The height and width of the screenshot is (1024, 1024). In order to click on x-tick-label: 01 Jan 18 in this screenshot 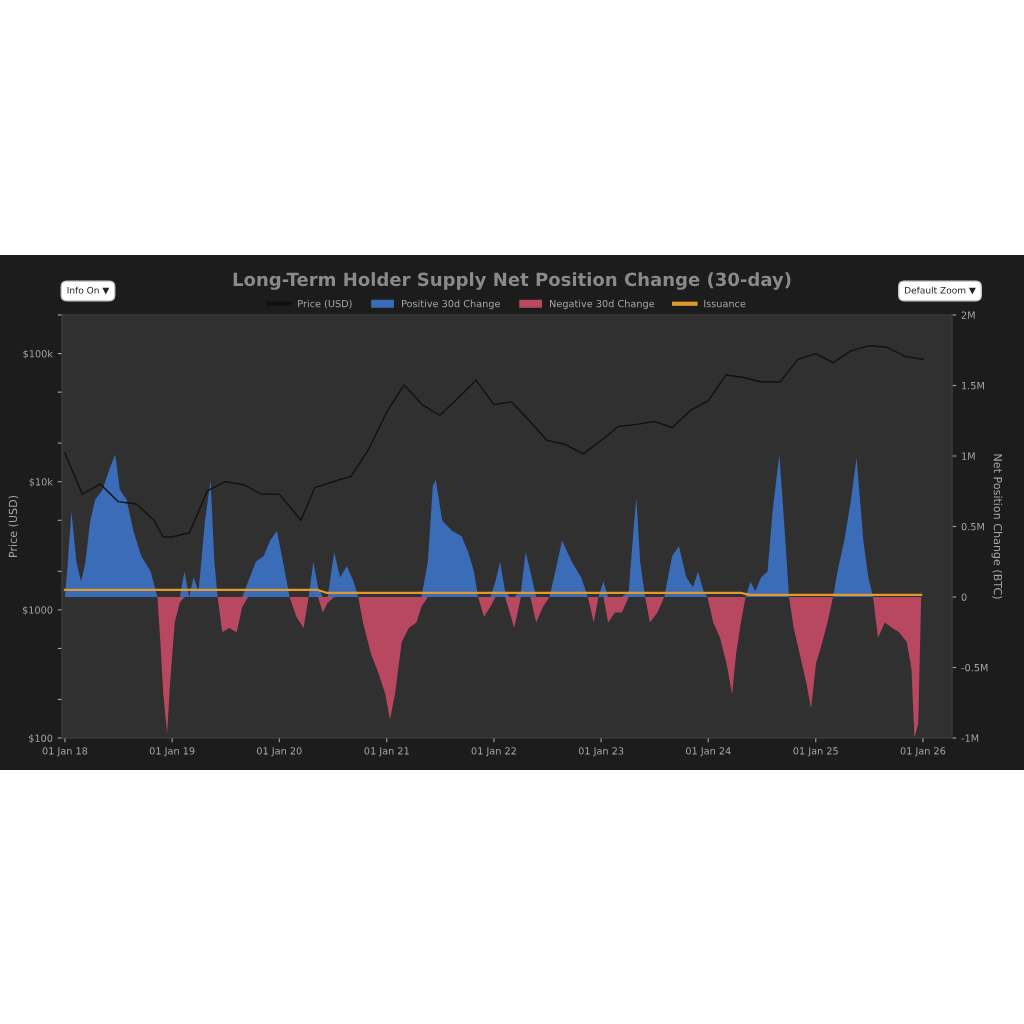, I will do `click(65, 752)`.